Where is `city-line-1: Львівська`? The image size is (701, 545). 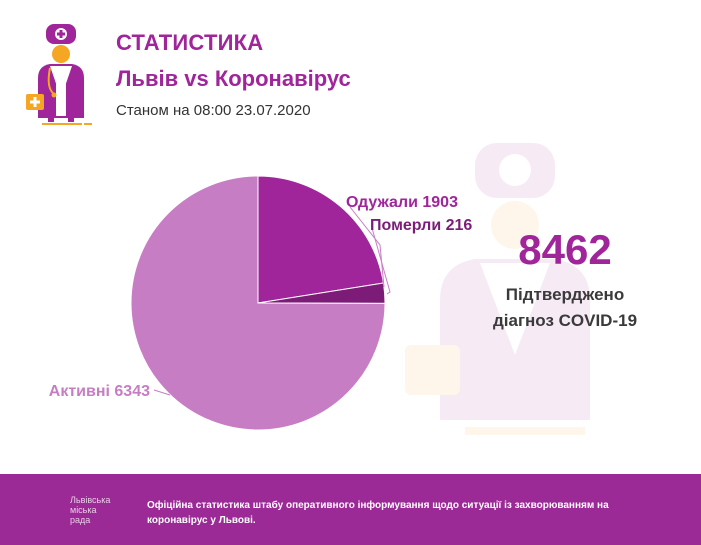
city-line-1: Львівська is located at coordinates (90, 500).